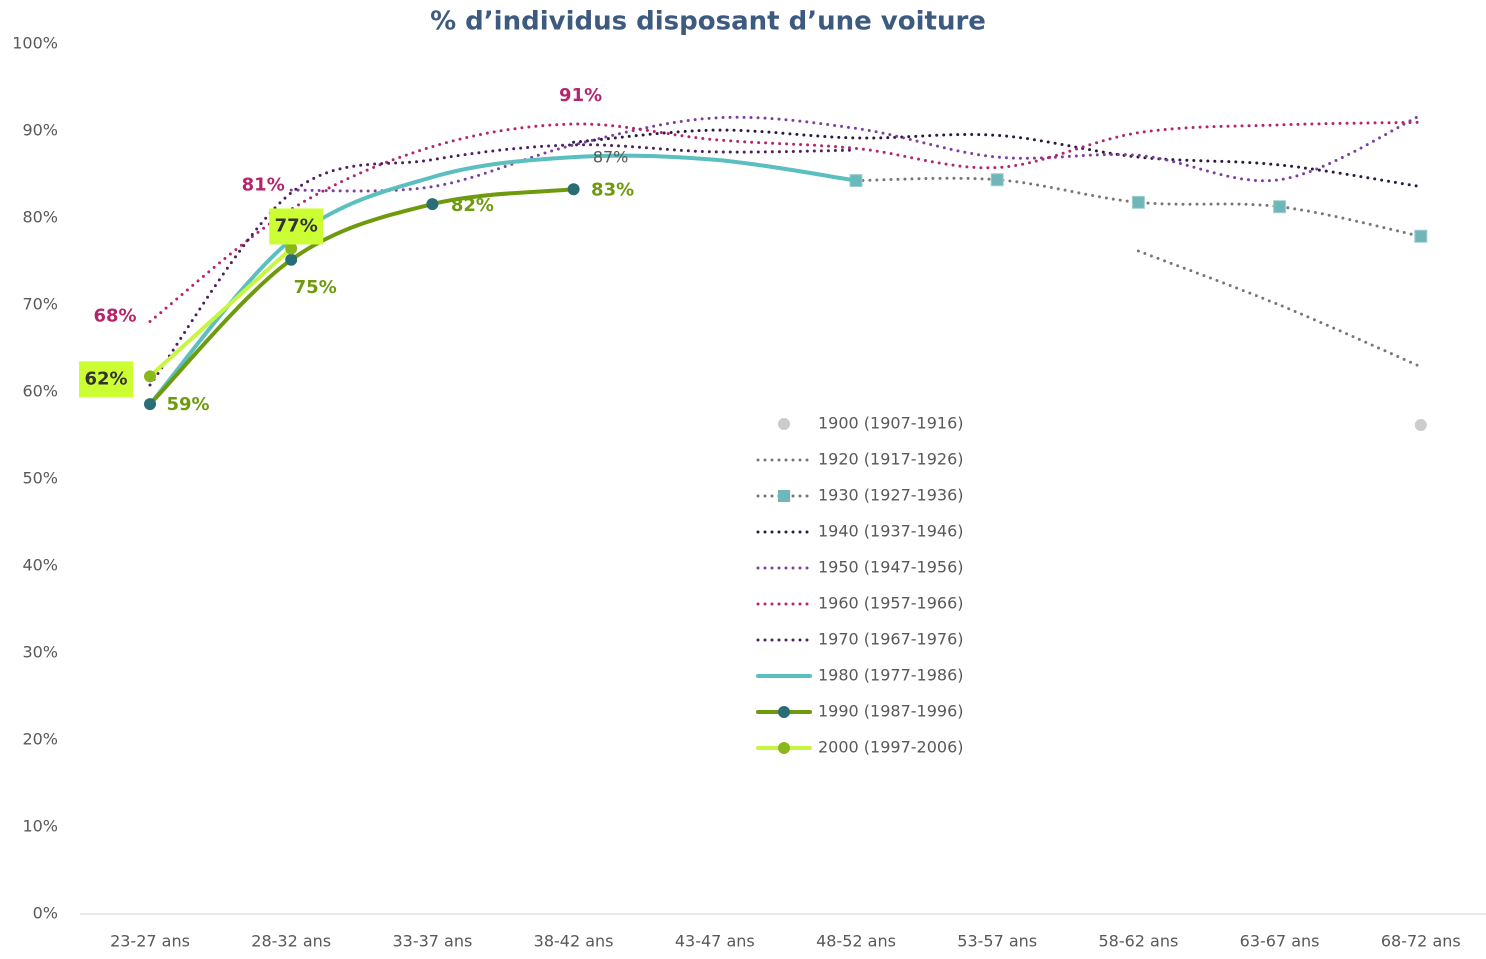 The height and width of the screenshot is (959, 1486). Describe the element at coordinates (472, 205) in the screenshot. I see `data-label: 82%` at that location.